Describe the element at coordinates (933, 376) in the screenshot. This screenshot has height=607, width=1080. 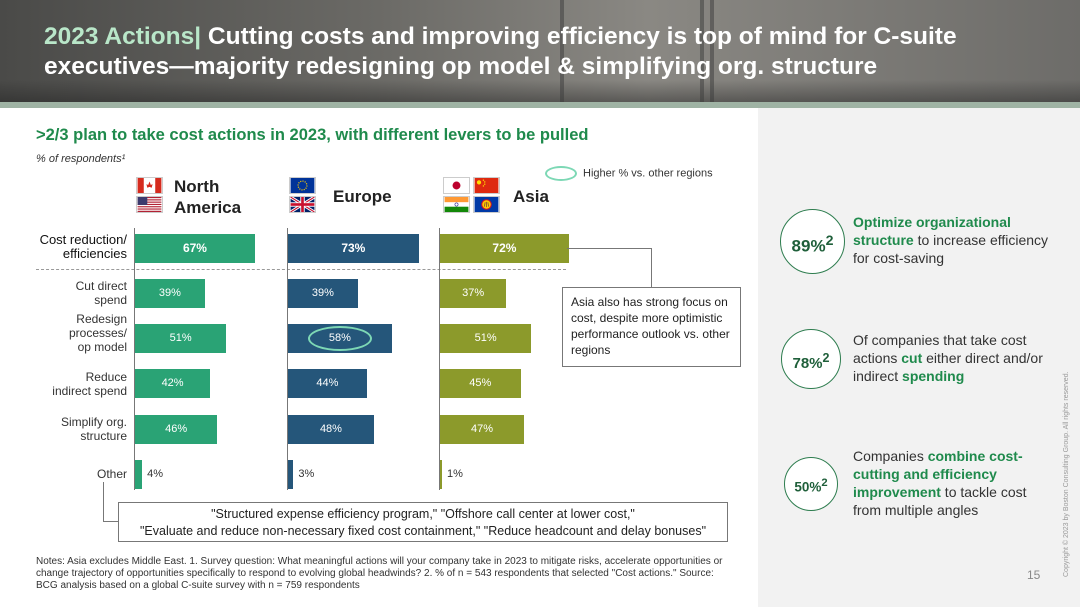
I see `stat-bold: spending` at that location.